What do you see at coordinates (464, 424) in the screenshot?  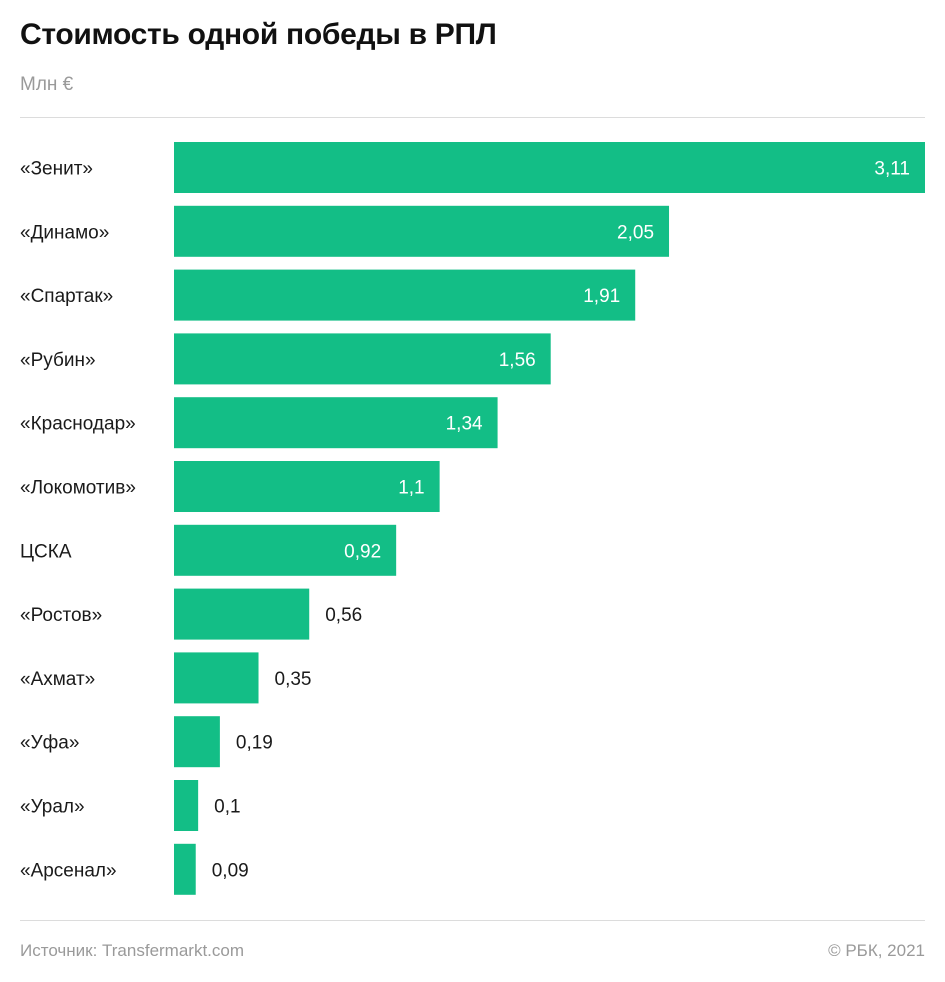 I see `value-label: 1,34` at bounding box center [464, 424].